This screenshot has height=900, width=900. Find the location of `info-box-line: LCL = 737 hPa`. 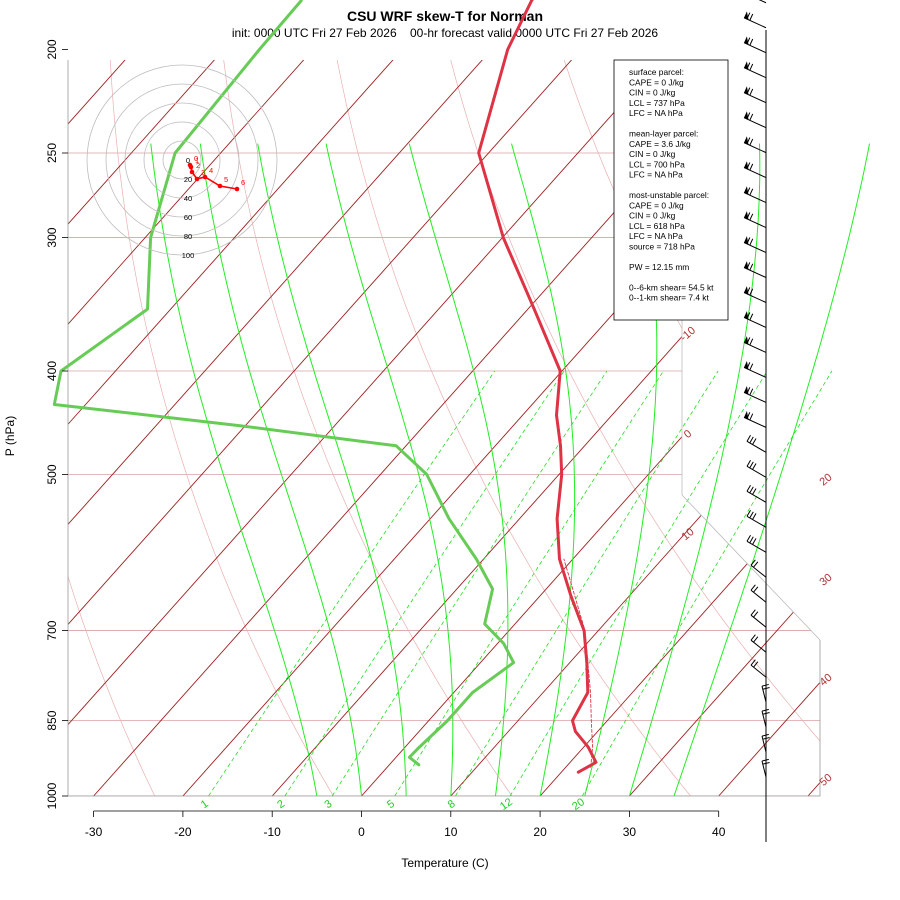

info-box-line: LCL = 737 hPa is located at coordinates (657, 103).